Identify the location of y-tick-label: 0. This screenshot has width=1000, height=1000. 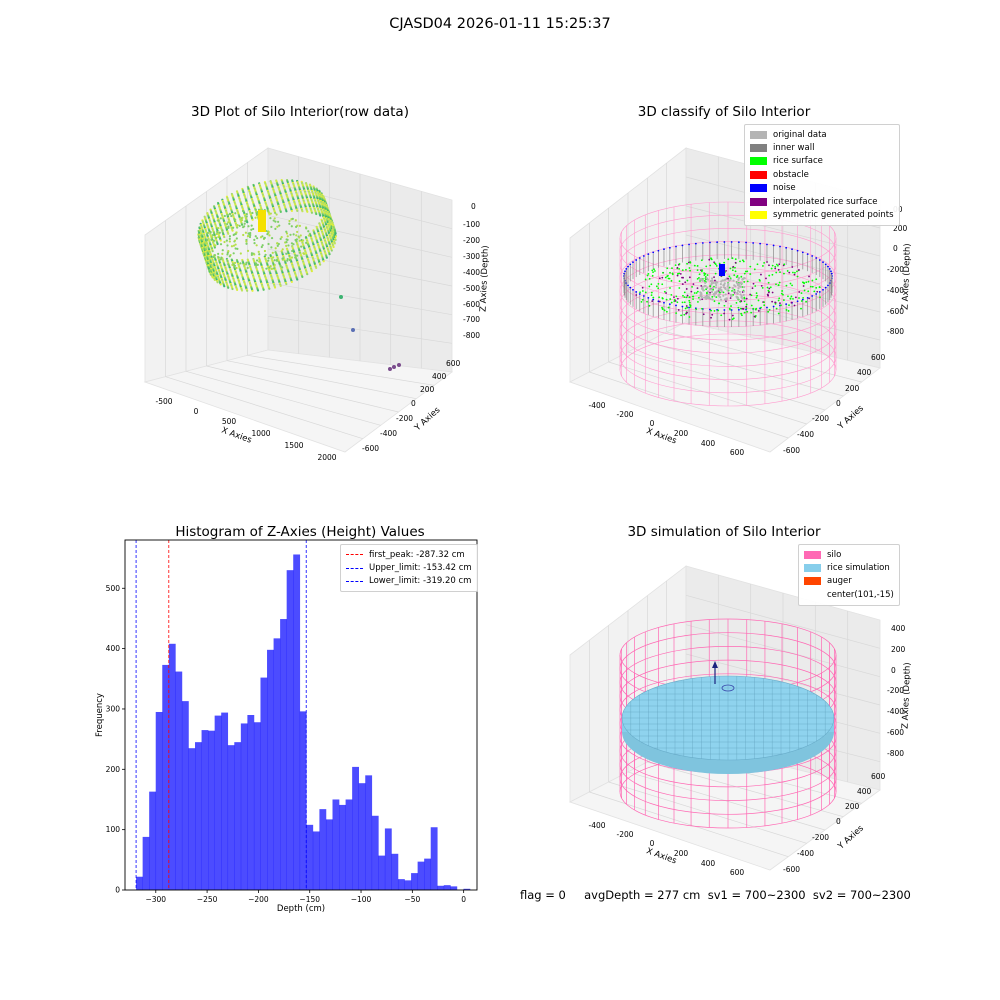
(838, 821).